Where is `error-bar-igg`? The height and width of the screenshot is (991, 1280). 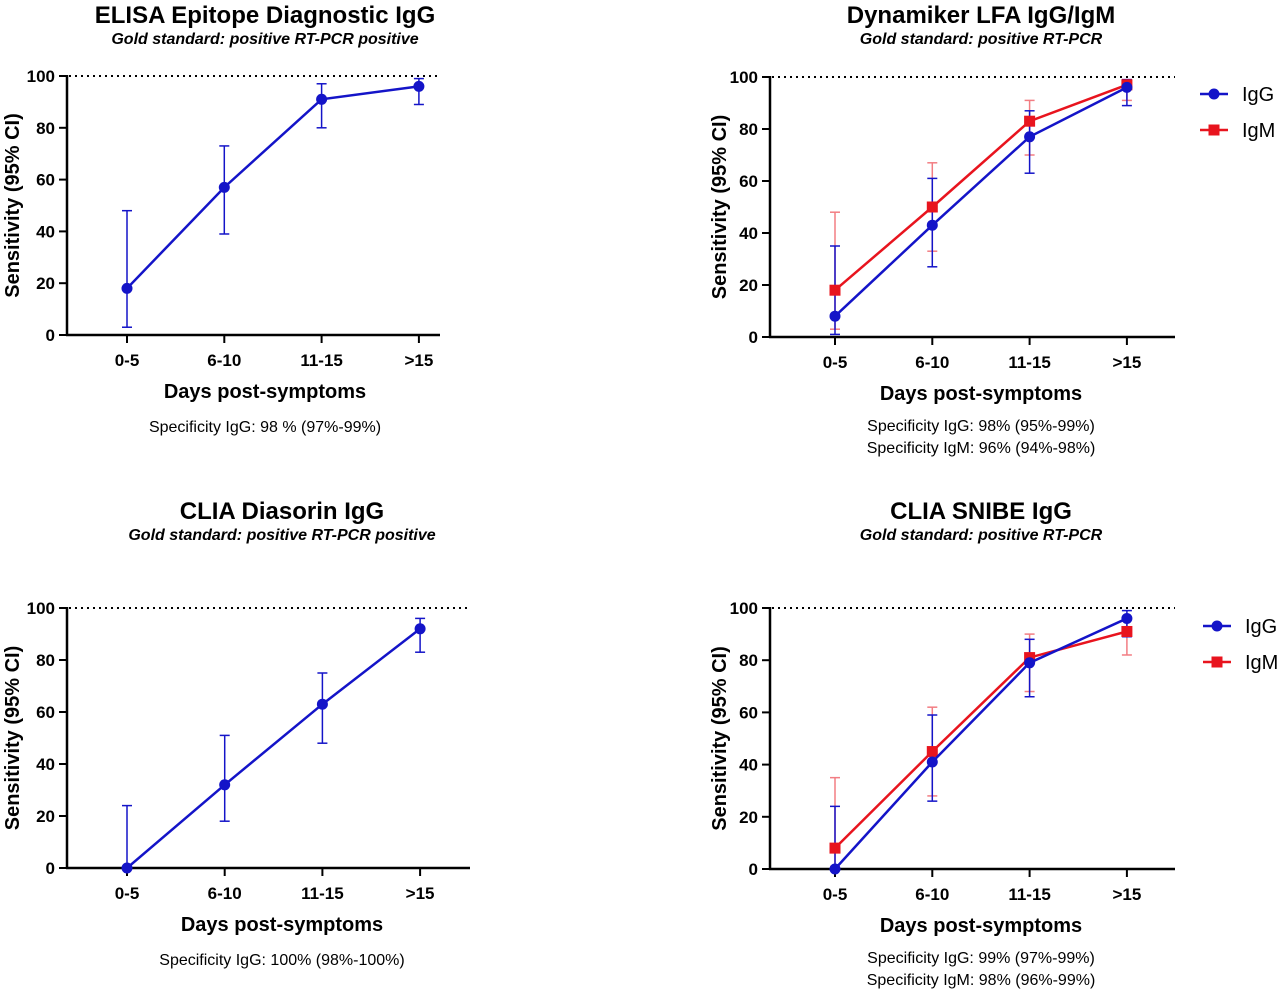
error-bar-igg is located at coordinates (835, 837).